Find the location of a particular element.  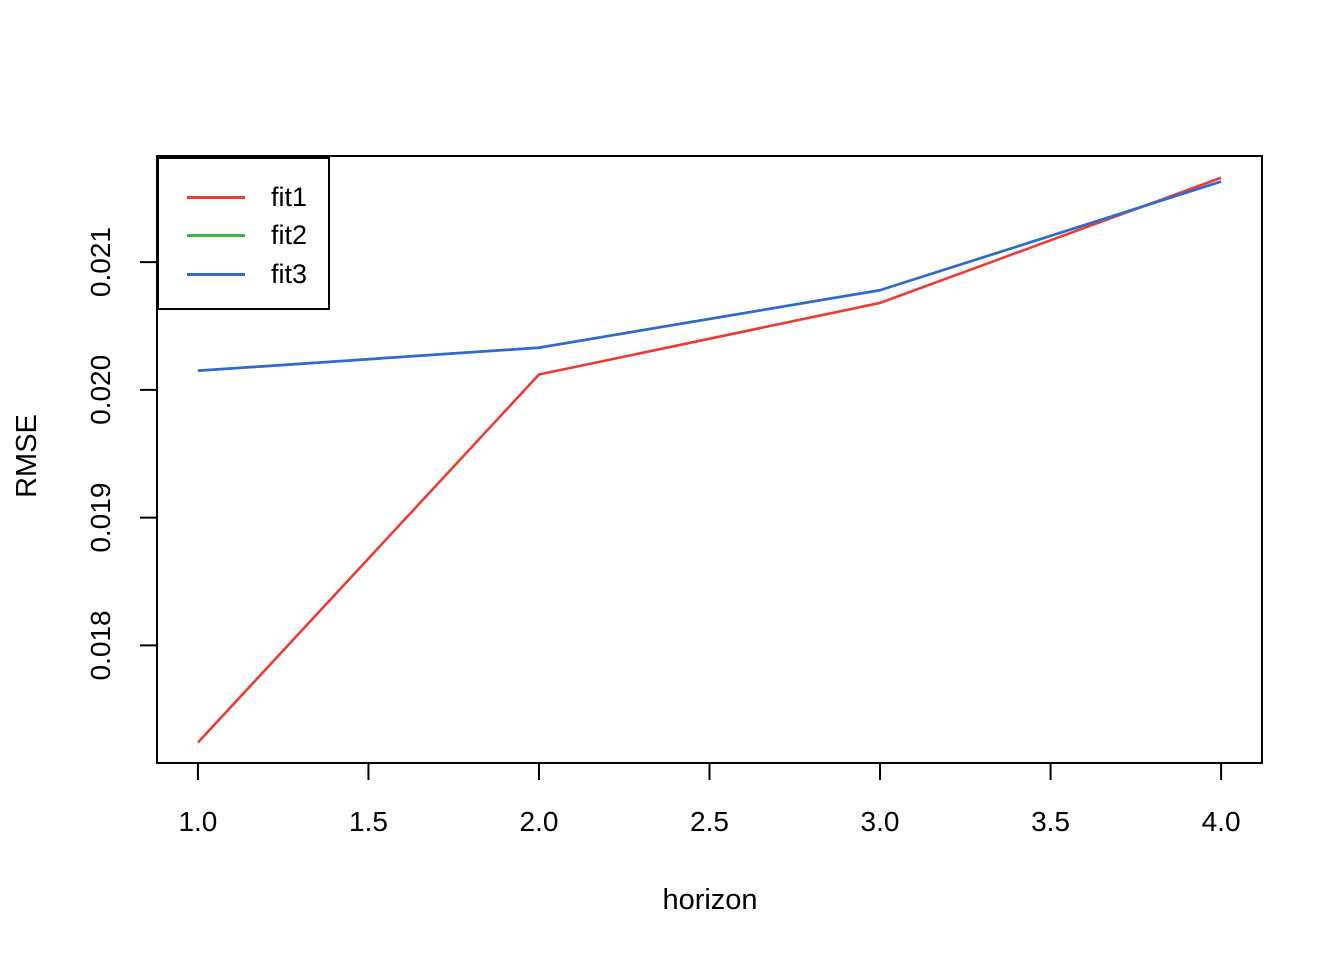

legend: fit1 fit2 fit3 is located at coordinates (243, 233).